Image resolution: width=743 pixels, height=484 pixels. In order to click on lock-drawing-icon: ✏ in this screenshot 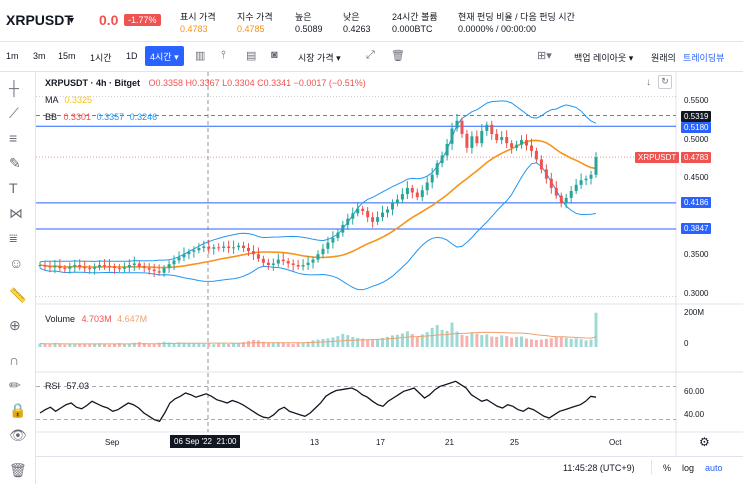, I will do `click(15, 385)`.